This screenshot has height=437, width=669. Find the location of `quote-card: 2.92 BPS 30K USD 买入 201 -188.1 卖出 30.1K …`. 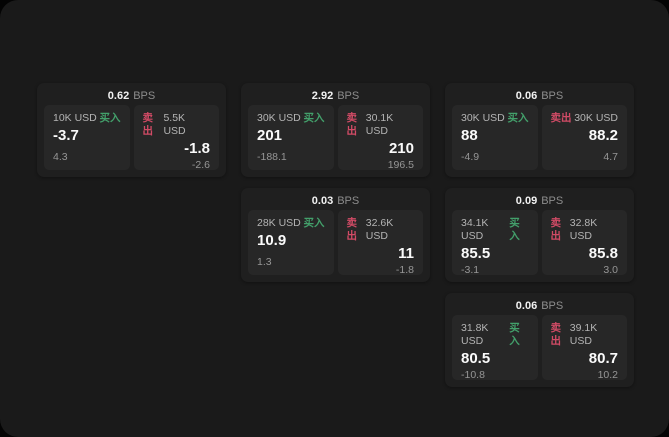

quote-card: 2.92 BPS 30K USD 买入 201 -188.1 卖出 30.1K … is located at coordinates (335, 130).